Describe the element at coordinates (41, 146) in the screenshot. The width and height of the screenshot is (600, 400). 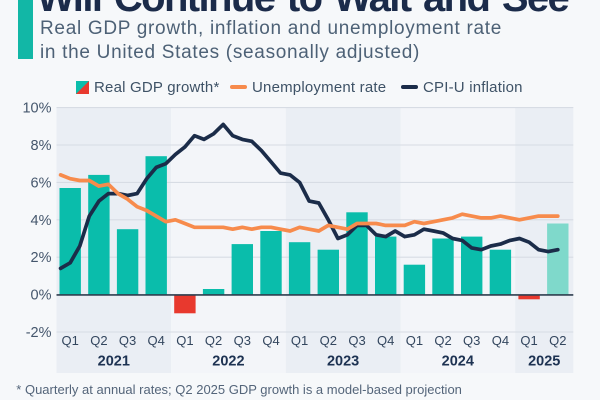
I see `svg-text: 8%` at that location.